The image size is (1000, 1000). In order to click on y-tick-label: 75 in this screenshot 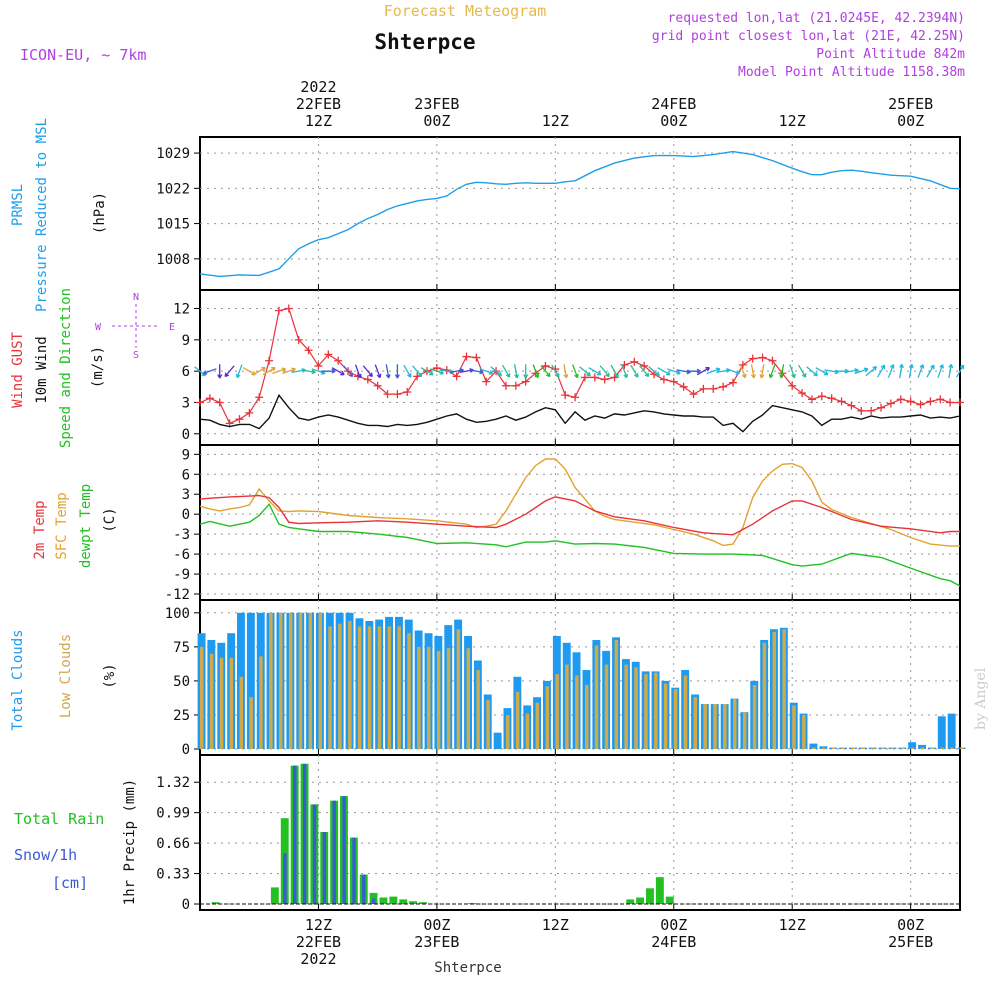, I will do `click(181, 648)`.